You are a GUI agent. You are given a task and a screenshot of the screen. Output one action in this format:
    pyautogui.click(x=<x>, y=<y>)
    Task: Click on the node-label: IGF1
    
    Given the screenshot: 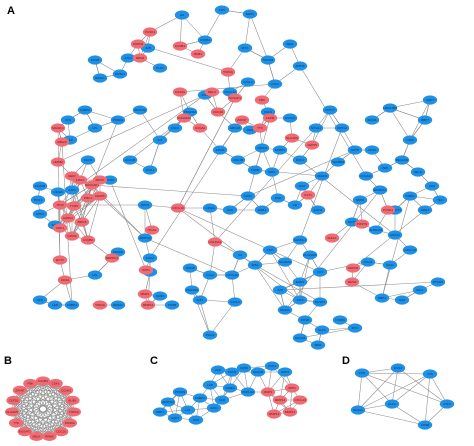 What is the action you would take?
    pyautogui.click(x=200, y=300)
    